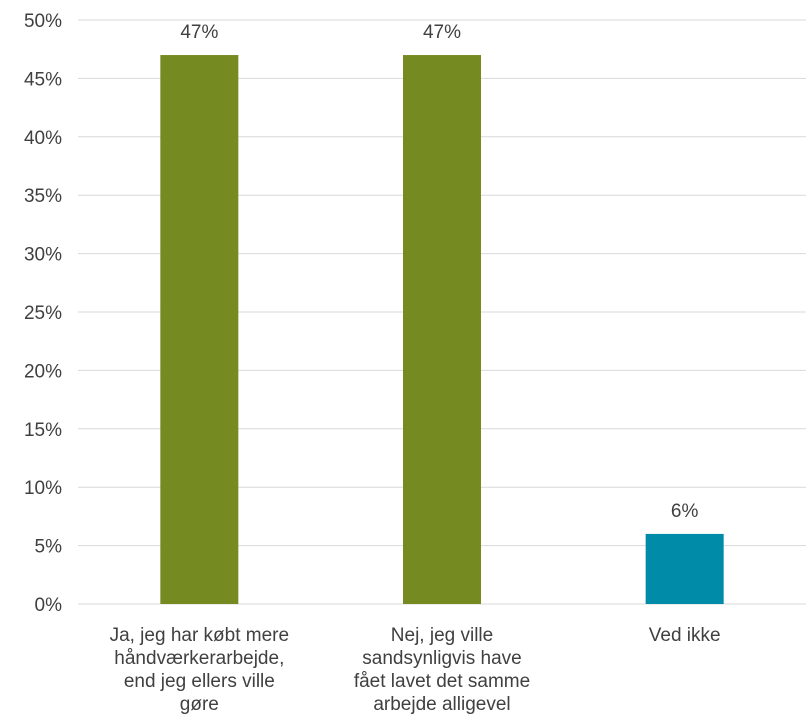 Image resolution: width=806 pixels, height=726 pixels. What do you see at coordinates (49, 605) in the screenshot?
I see `y-tick-label: 0%` at bounding box center [49, 605].